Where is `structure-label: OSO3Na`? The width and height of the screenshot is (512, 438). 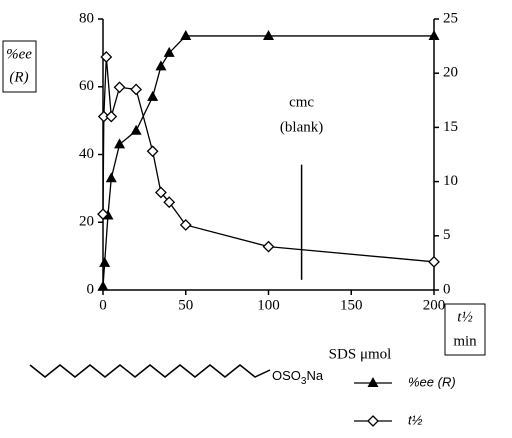 structure-label: OSO3Na is located at coordinates (298, 377).